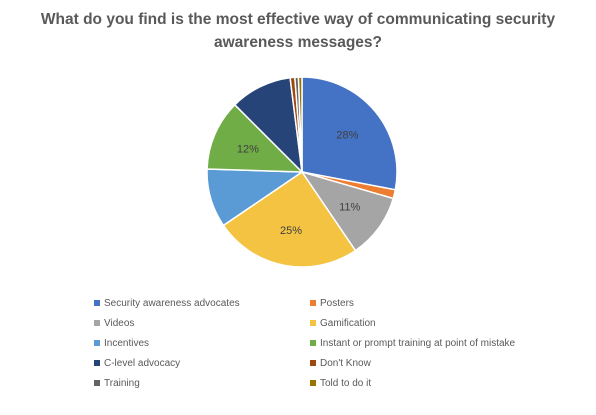 This screenshot has height=415, width=596. Describe the element at coordinates (97, 323) in the screenshot. I see `legend-swatch-videos` at that location.